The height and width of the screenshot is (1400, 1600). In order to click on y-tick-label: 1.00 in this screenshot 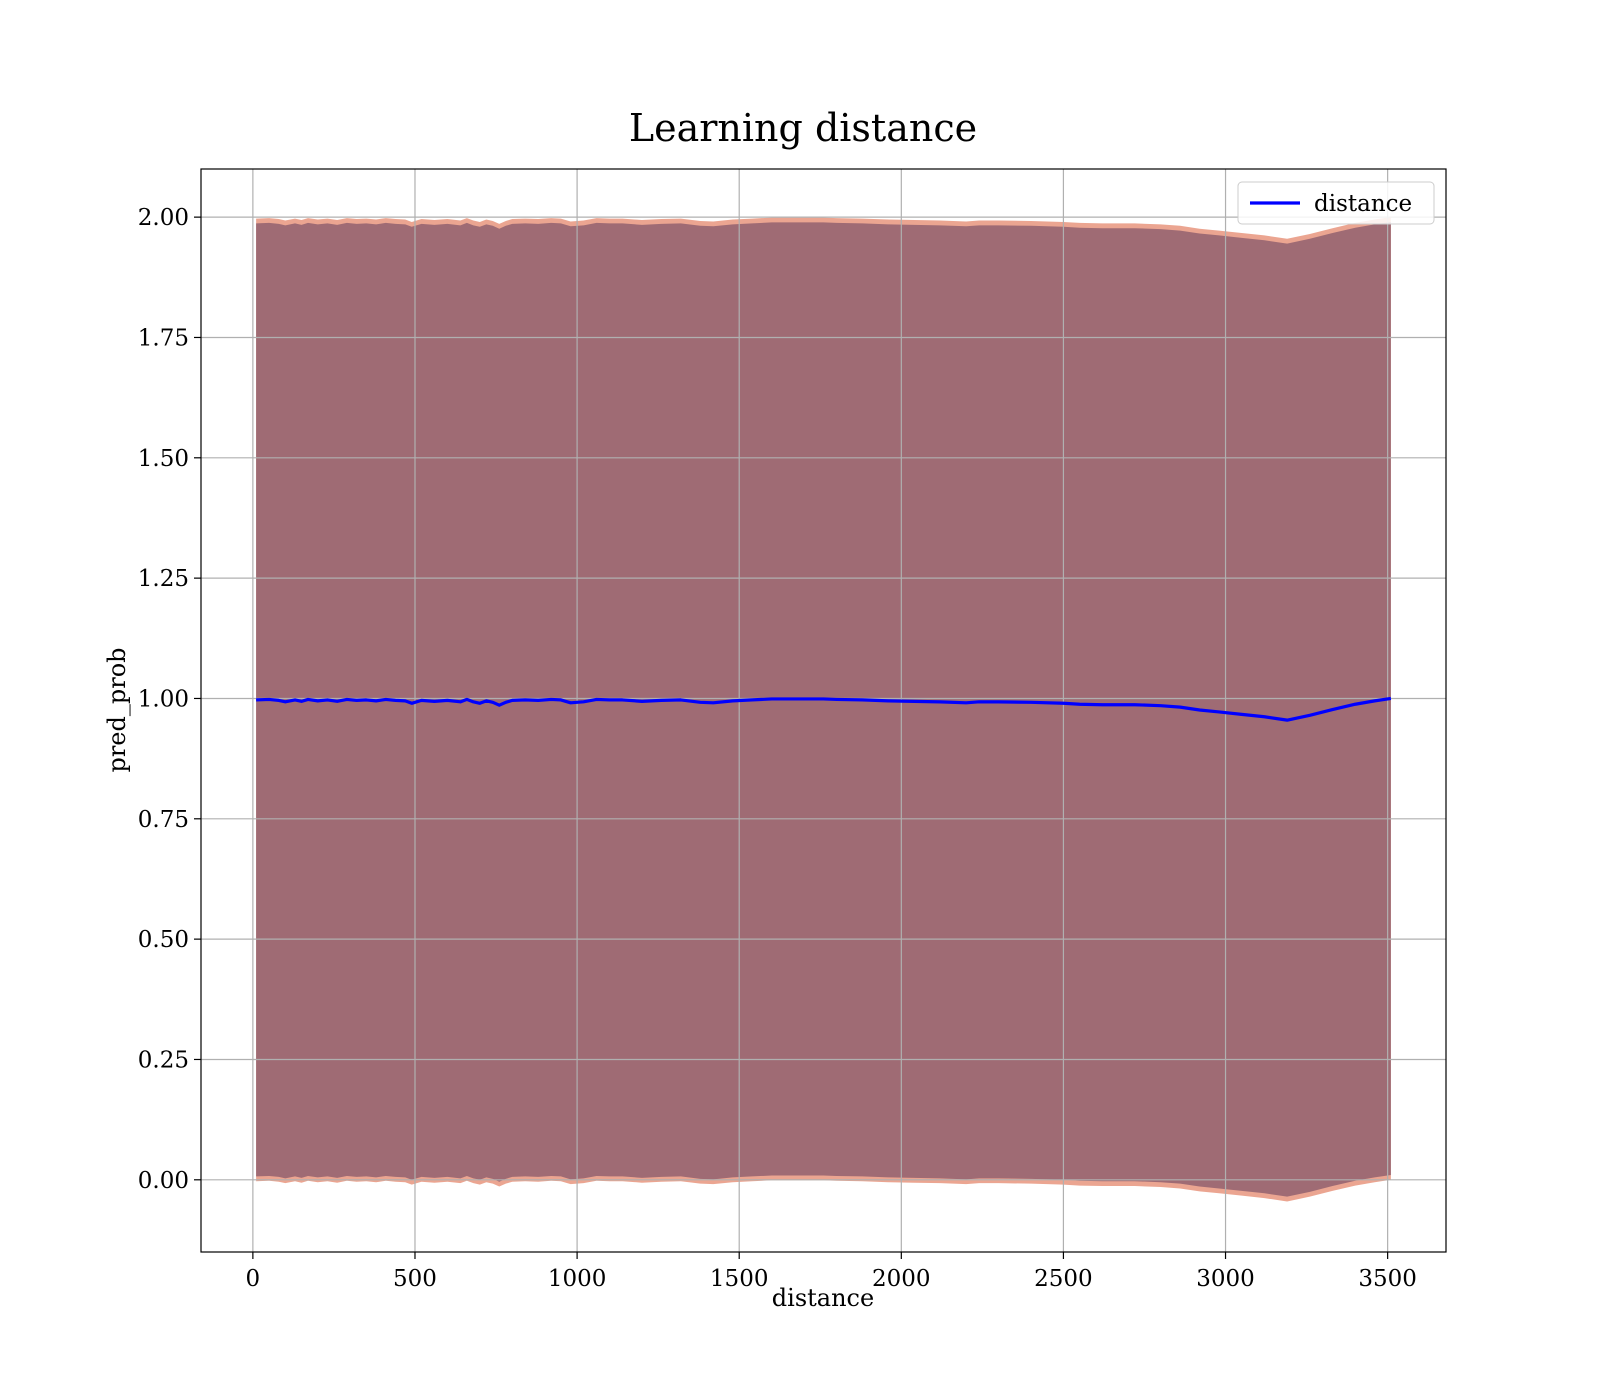, I will do `click(163, 699)`.